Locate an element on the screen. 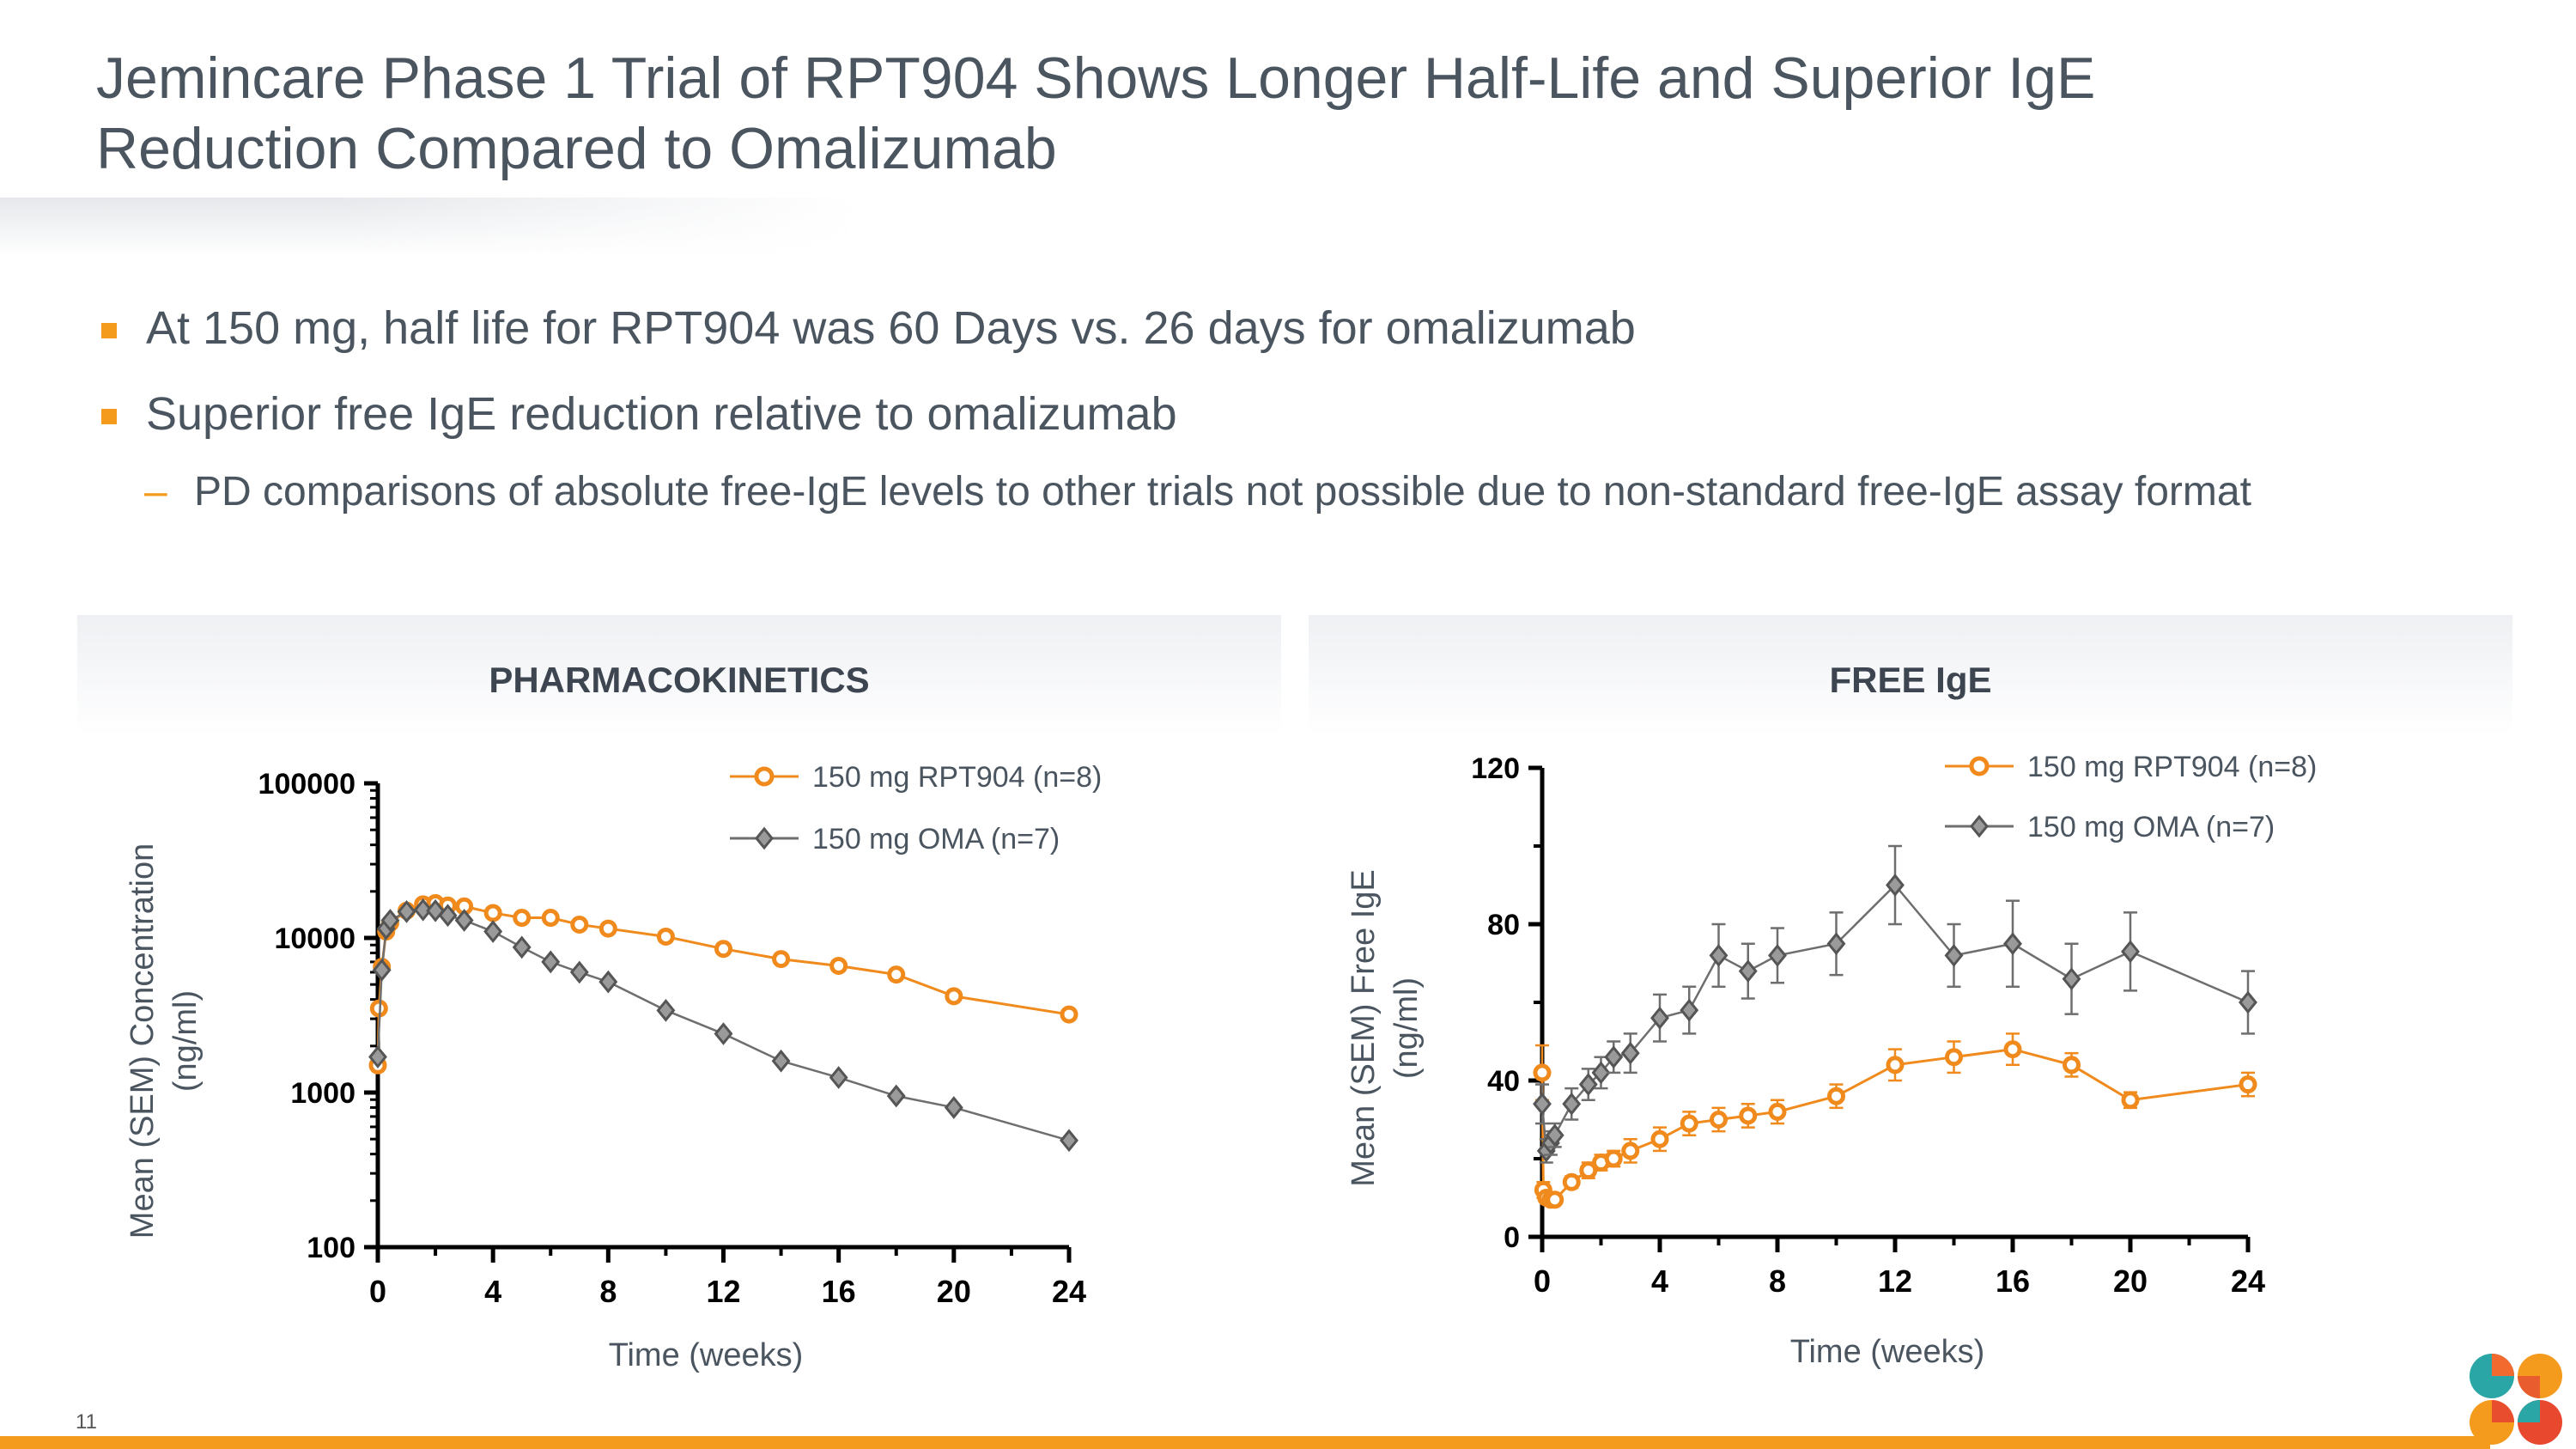  pk-panel-title: PHARMACOKINETICS is located at coordinates (680, 680).